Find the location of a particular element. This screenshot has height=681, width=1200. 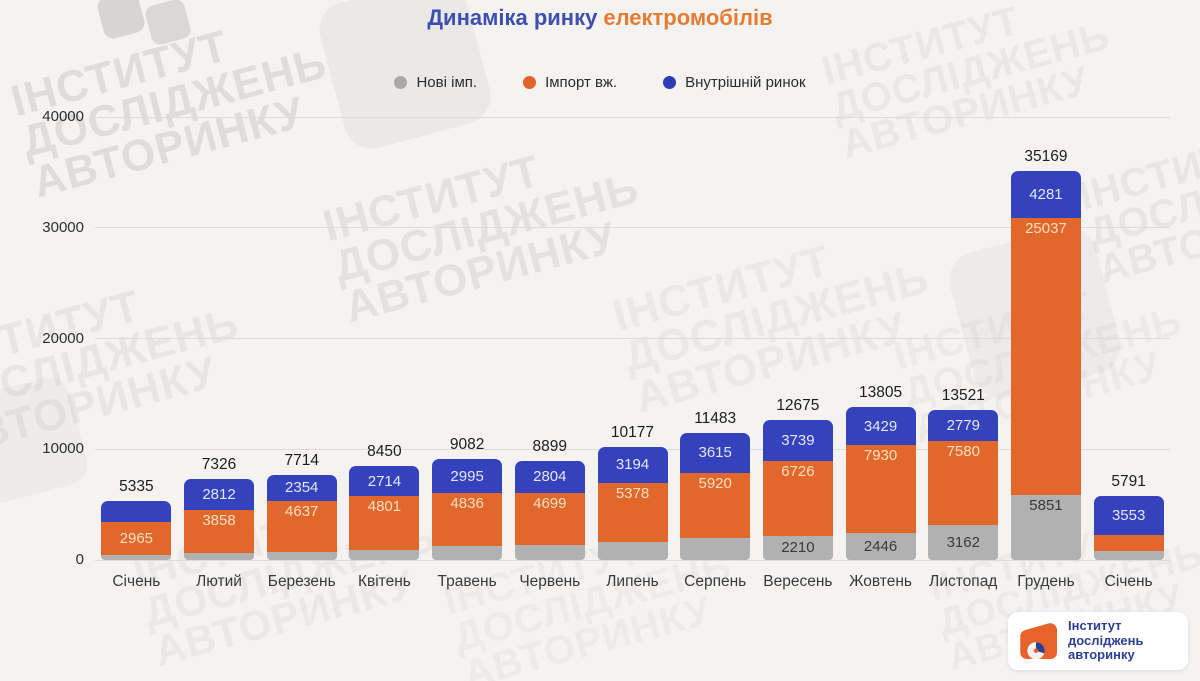

segment-value-label: 25037 is located at coordinates (1046, 228).